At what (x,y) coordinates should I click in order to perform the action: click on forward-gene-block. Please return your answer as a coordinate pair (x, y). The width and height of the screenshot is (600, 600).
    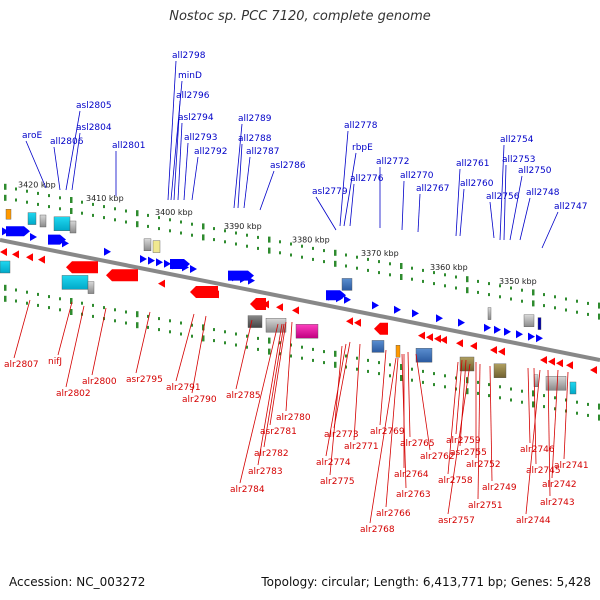
    Looking at the image, I should click on (180, 264).